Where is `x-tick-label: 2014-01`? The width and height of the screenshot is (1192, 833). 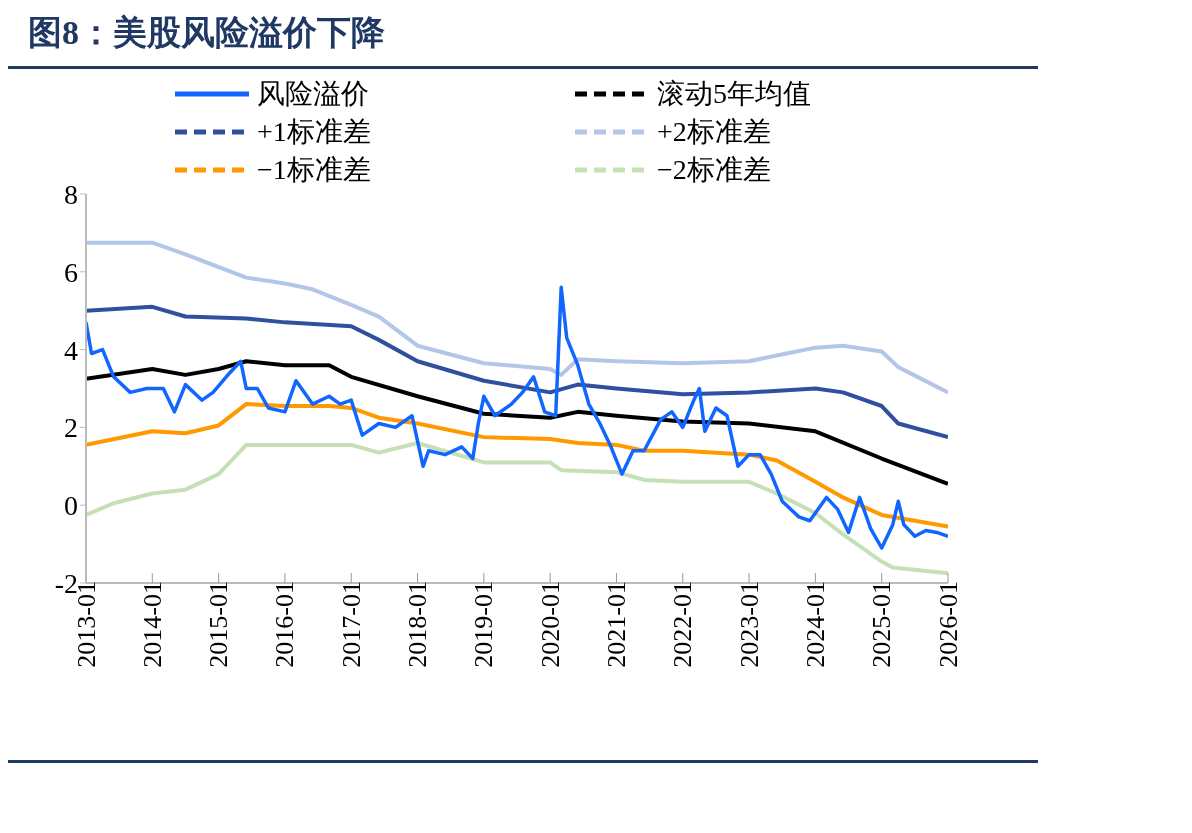 x-tick-label: 2014-01 is located at coordinates (152, 624).